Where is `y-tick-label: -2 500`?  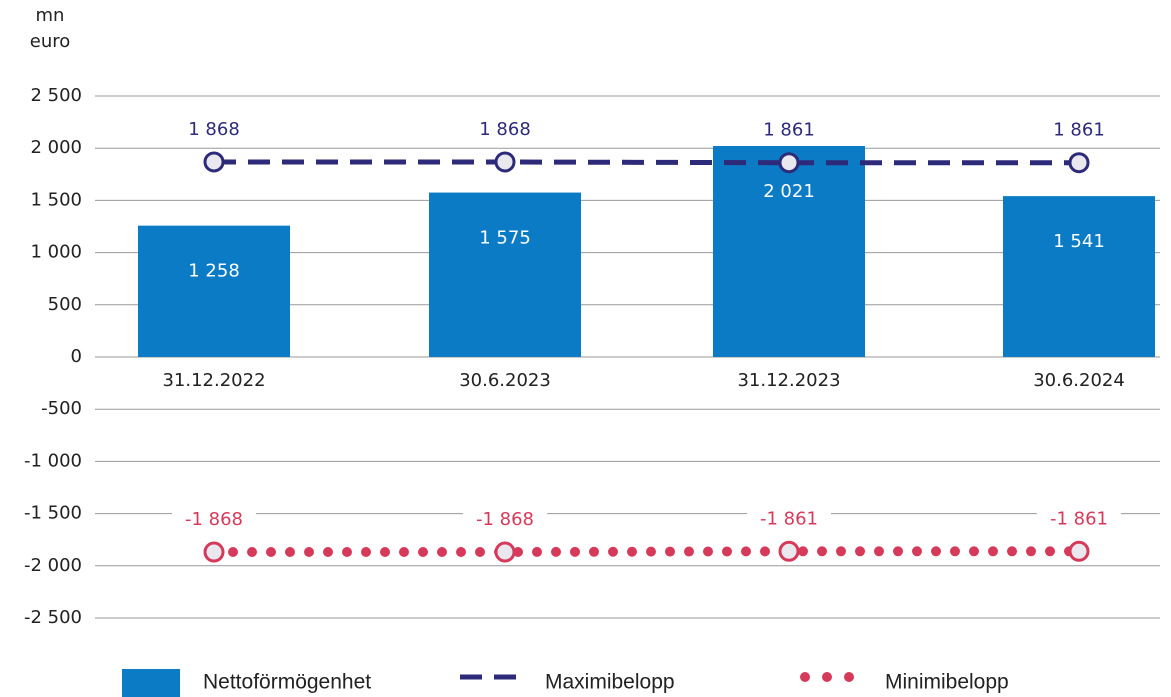 y-tick-label: -2 500 is located at coordinates (53, 617).